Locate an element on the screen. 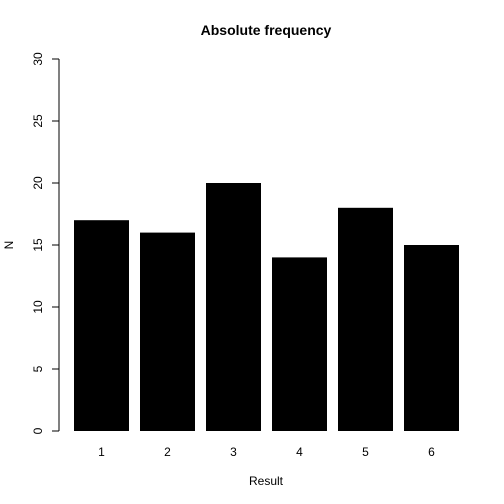 The width and height of the screenshot is (504, 504). x-tick-label: 6 is located at coordinates (431, 452).